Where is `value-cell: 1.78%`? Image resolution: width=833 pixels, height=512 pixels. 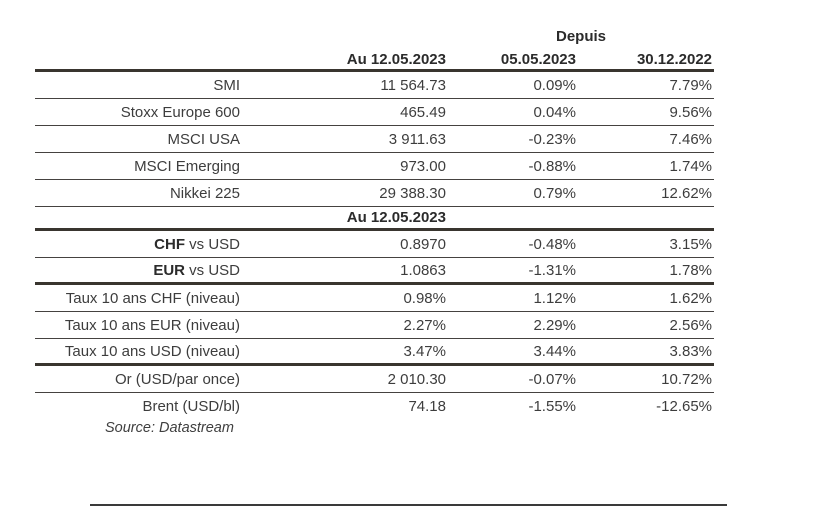 value-cell: 1.78% is located at coordinates (646, 271).